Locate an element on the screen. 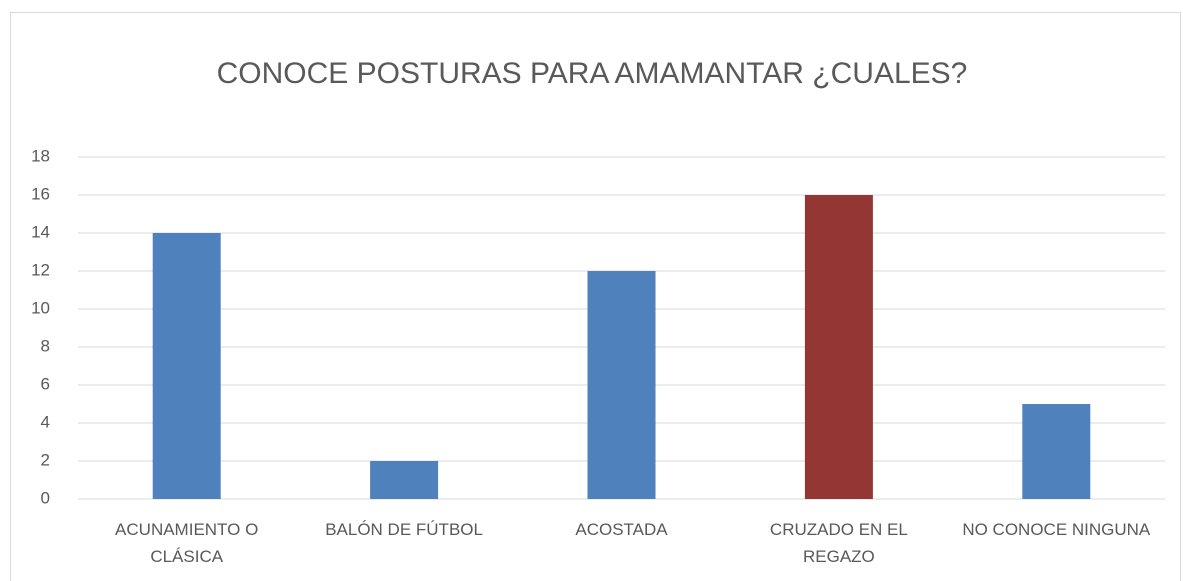  y-tick-label: 8 is located at coordinates (45, 345).